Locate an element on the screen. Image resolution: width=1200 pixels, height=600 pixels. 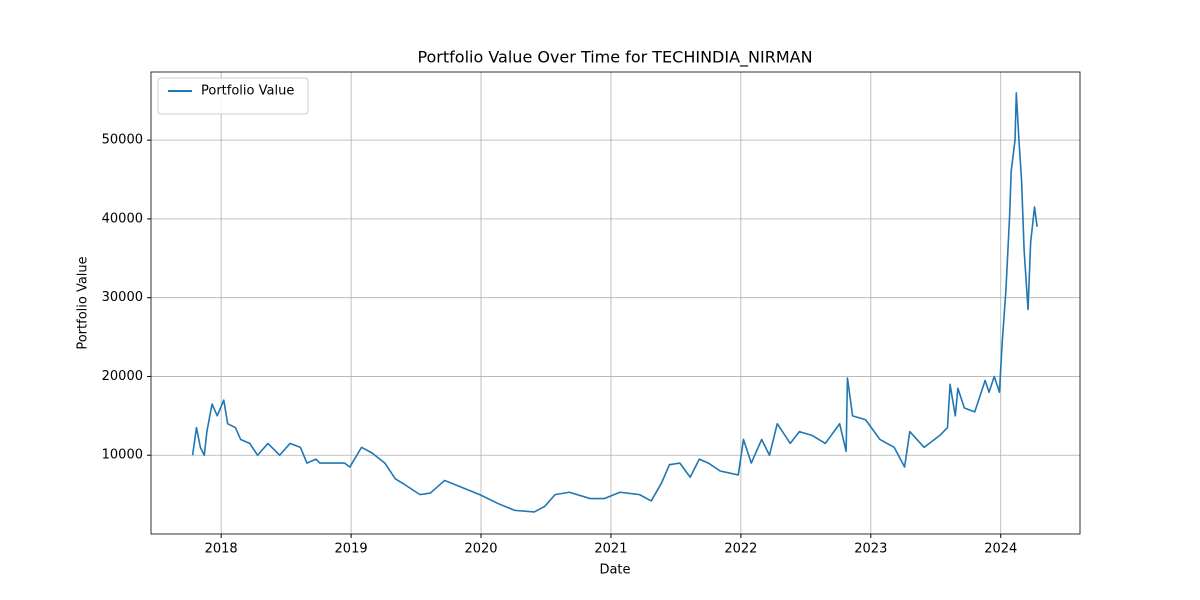
x-axis-label: Date is located at coordinates (614, 570).